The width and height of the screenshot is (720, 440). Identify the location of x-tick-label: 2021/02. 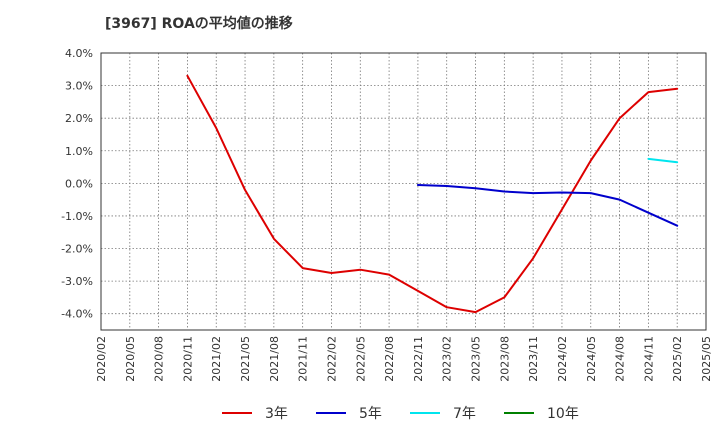
(216, 359).